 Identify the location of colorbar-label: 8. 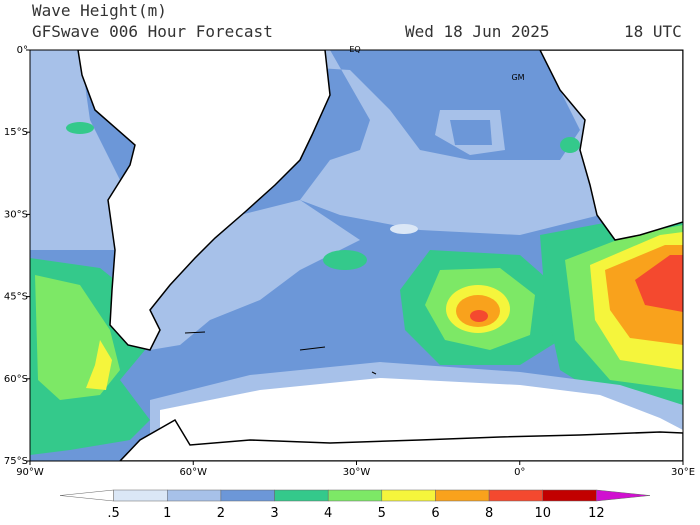
(489, 513).